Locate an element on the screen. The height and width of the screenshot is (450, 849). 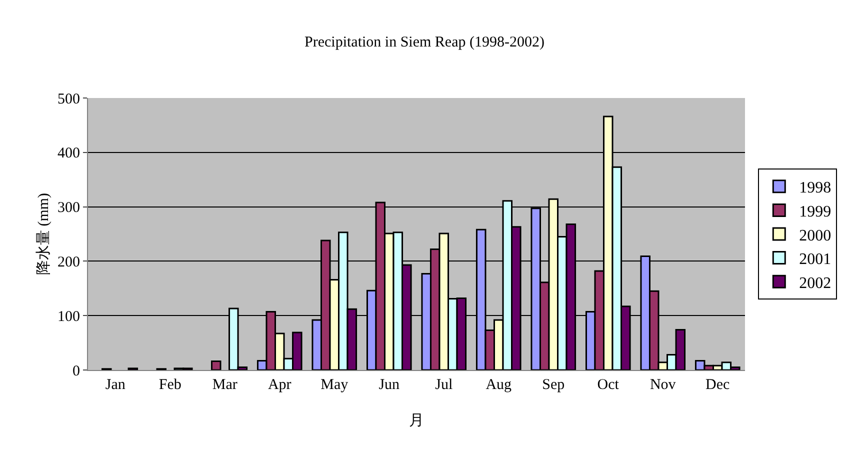
y-tick-label: 100 is located at coordinates (69, 316).